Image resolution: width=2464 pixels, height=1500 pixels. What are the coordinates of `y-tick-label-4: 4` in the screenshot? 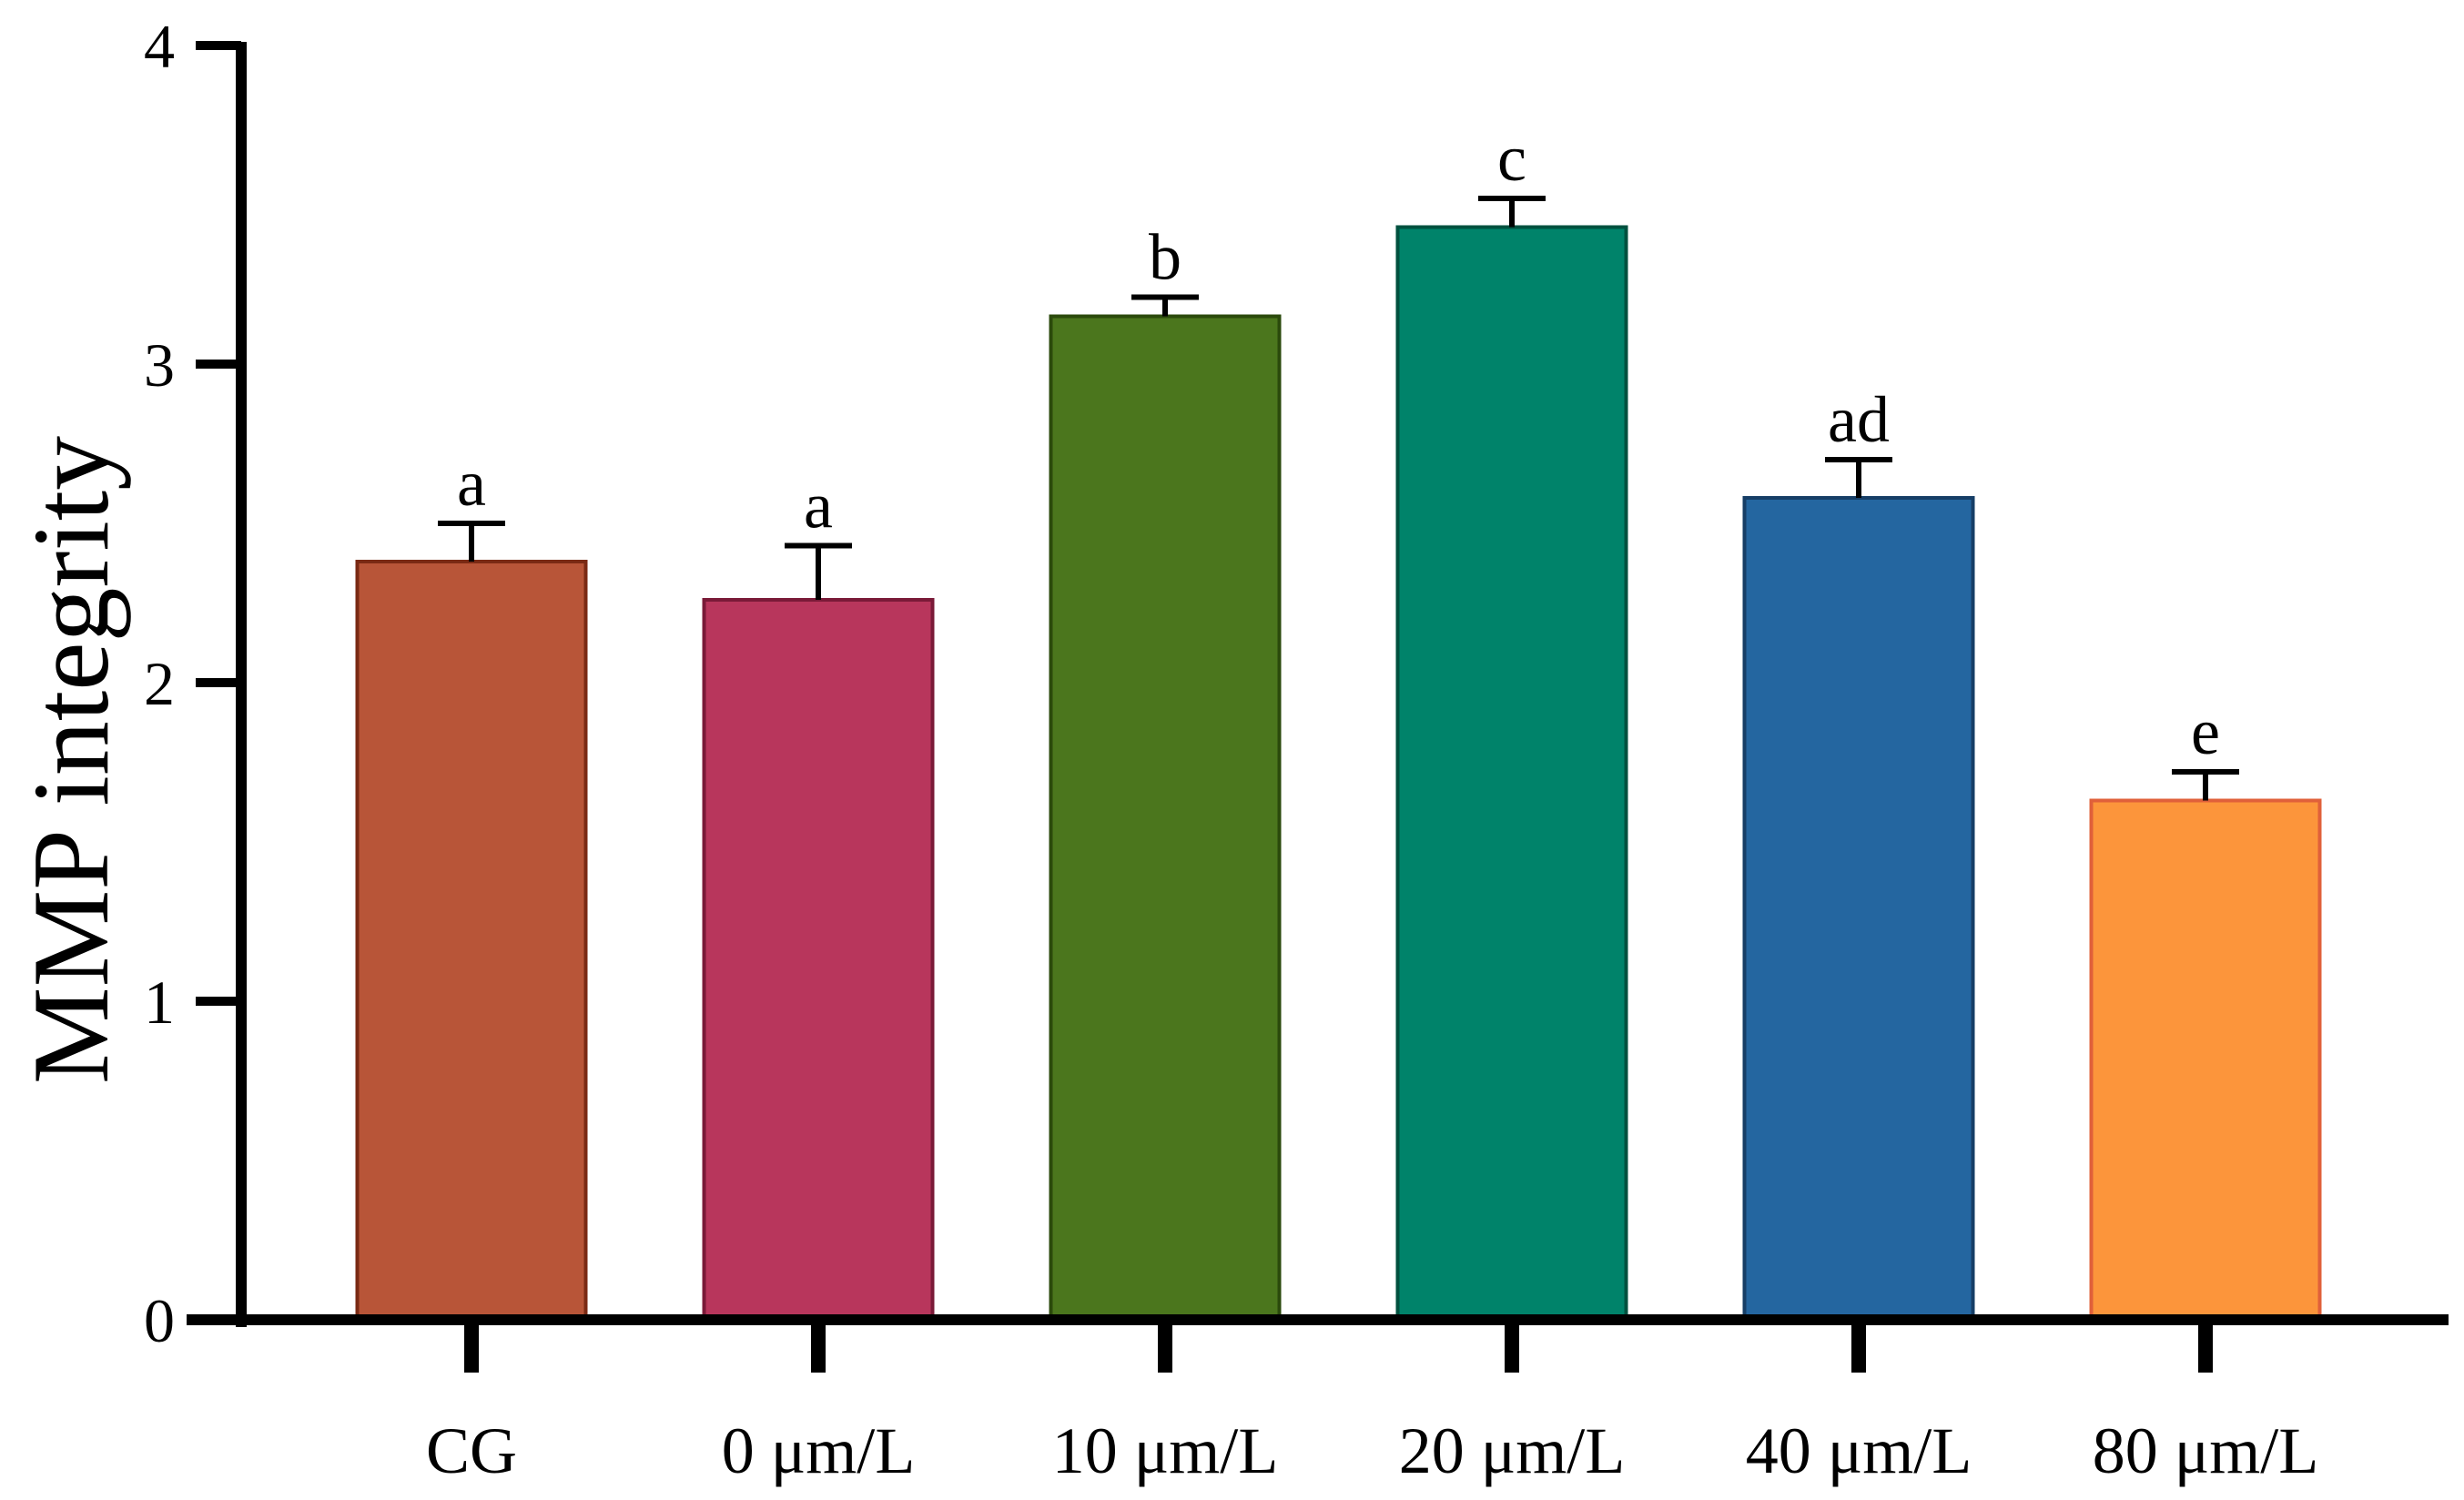 It's located at (160, 46).